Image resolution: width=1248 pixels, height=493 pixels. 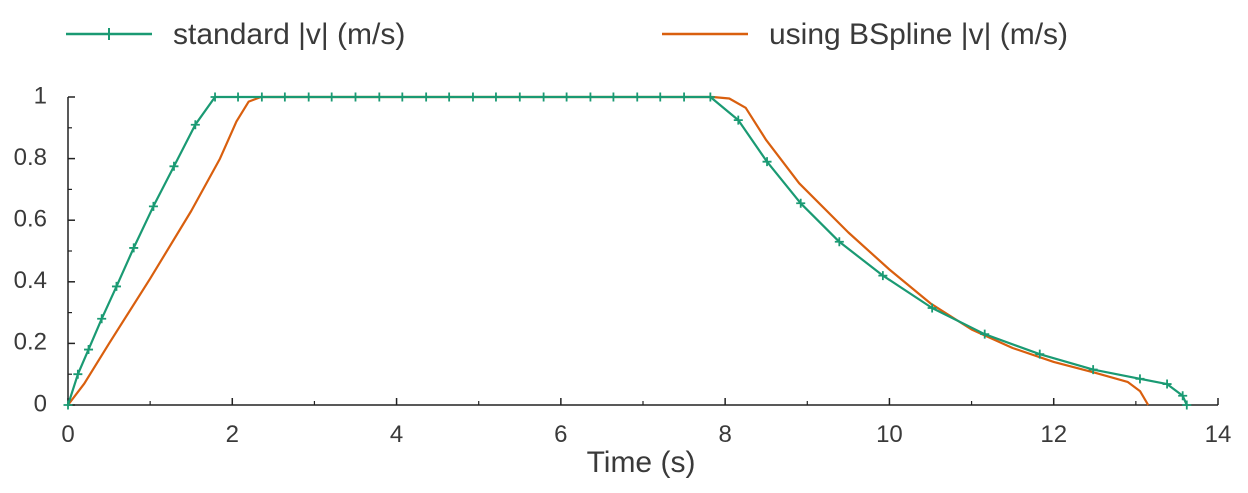 What do you see at coordinates (40, 403) in the screenshot?
I see `y-tick-label: 0` at bounding box center [40, 403].